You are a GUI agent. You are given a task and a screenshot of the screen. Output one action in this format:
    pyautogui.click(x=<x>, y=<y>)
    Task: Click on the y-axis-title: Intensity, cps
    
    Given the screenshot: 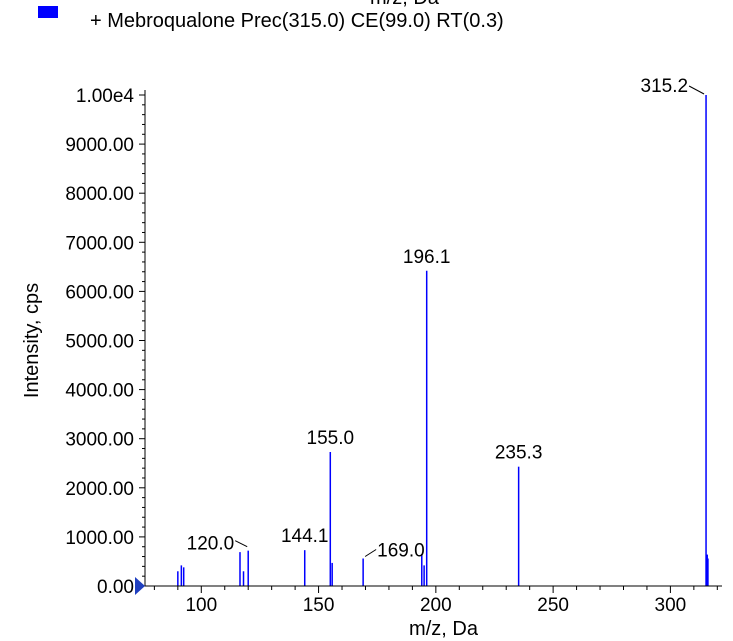 What is the action you would take?
    pyautogui.click(x=32, y=340)
    